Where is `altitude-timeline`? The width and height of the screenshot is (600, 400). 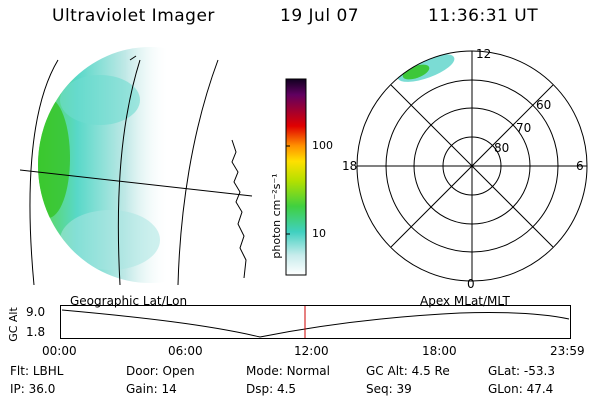
altitude-timeline is located at coordinates (315, 322).